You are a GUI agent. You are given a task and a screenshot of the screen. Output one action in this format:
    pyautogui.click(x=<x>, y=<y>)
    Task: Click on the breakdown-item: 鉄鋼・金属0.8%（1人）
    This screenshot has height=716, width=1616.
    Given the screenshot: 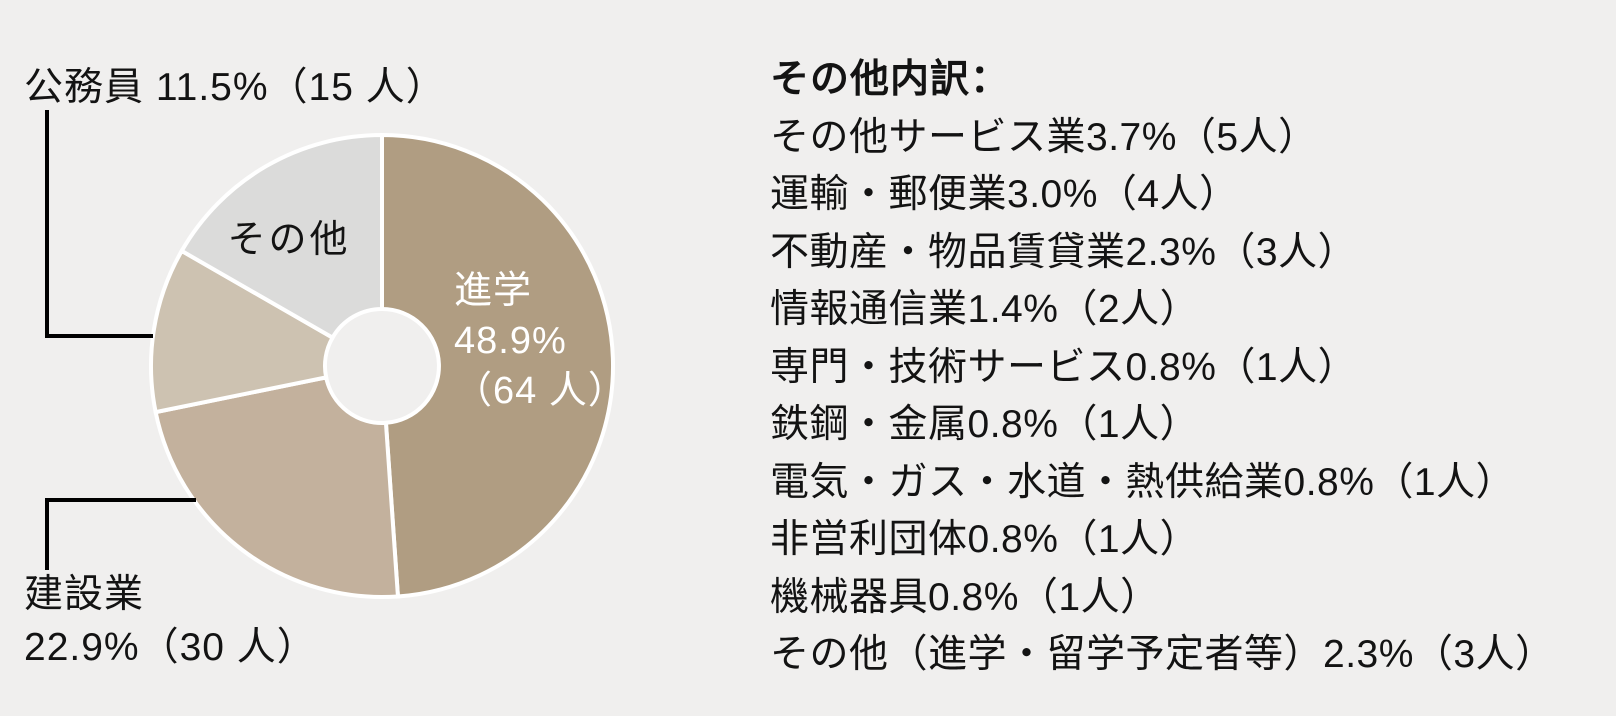 What is the action you would take?
    pyautogui.click(x=985, y=424)
    